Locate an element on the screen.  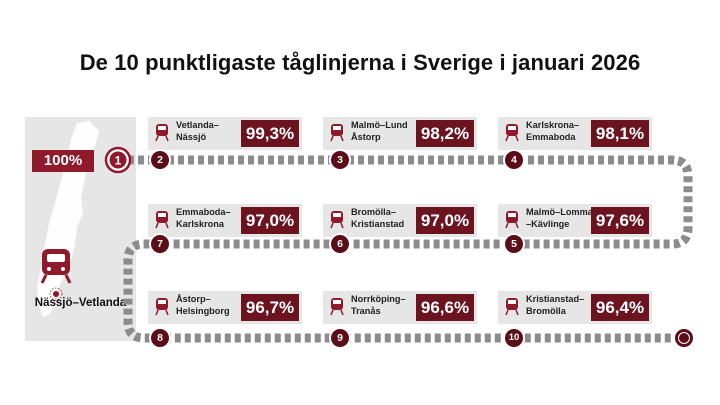
route-name-line1: Malmö–Lund is located at coordinates (379, 125).